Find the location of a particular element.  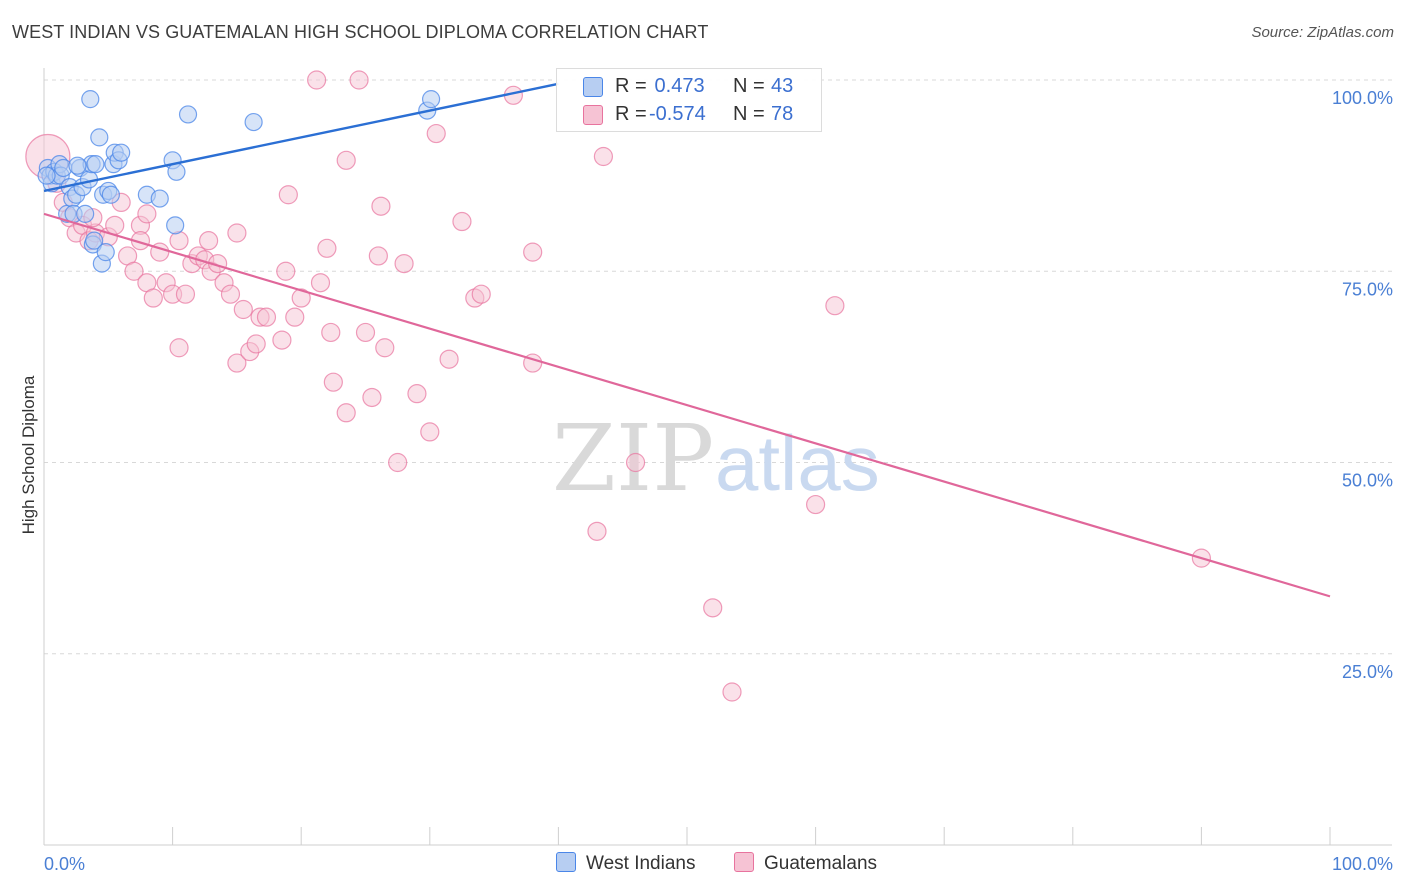

bottom-legend-swatch-blue is located at coordinates (566, 862).